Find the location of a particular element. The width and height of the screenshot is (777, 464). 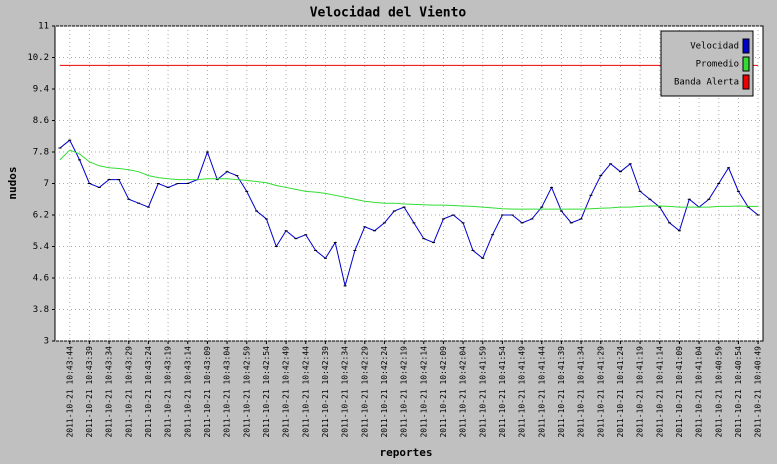

x-tick-label: 2011-10-21 10:40:59 is located at coordinates (718, 392).